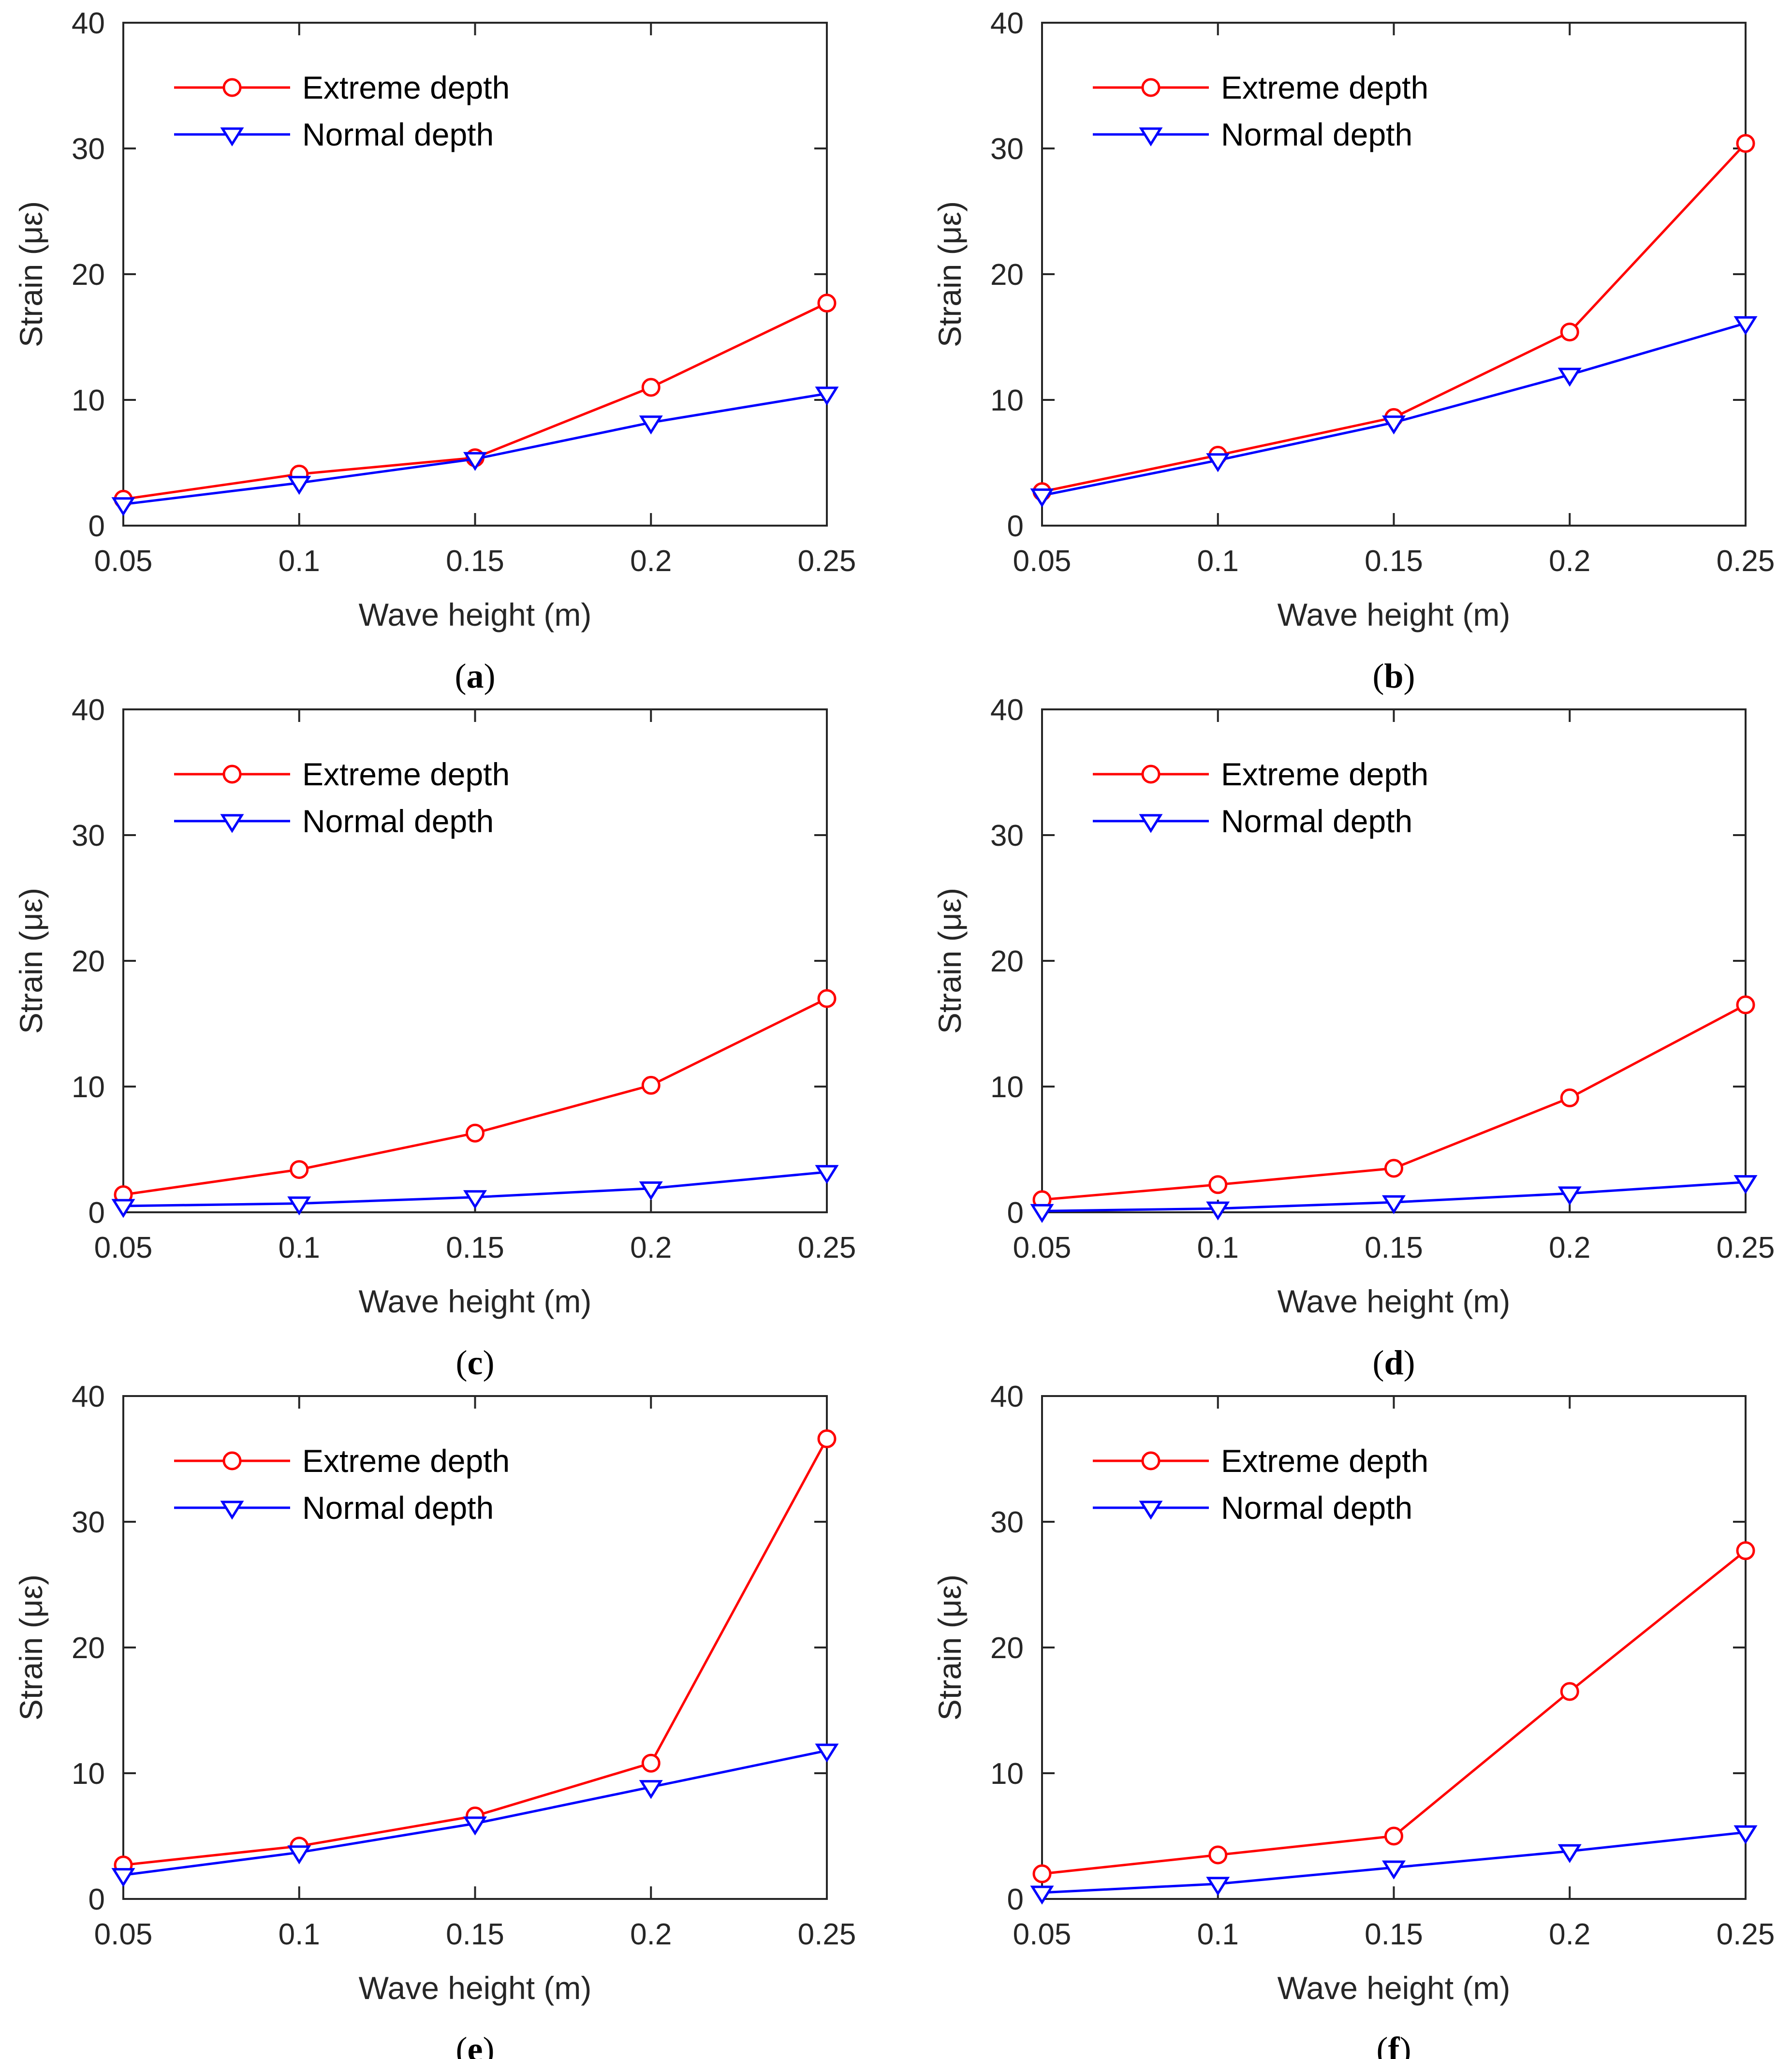 This screenshot has height=2059, width=1792. What do you see at coordinates (1394, 2044) in the screenshot?
I see `panel-caption: (f)` at bounding box center [1394, 2044].